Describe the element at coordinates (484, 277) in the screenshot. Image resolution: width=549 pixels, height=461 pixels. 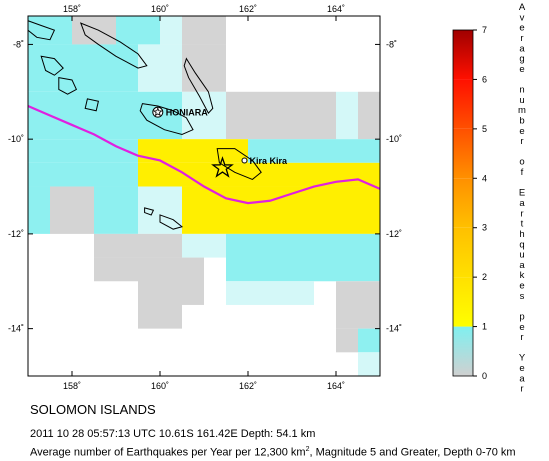
I see `colorbar-tick-label: 2` at that location.